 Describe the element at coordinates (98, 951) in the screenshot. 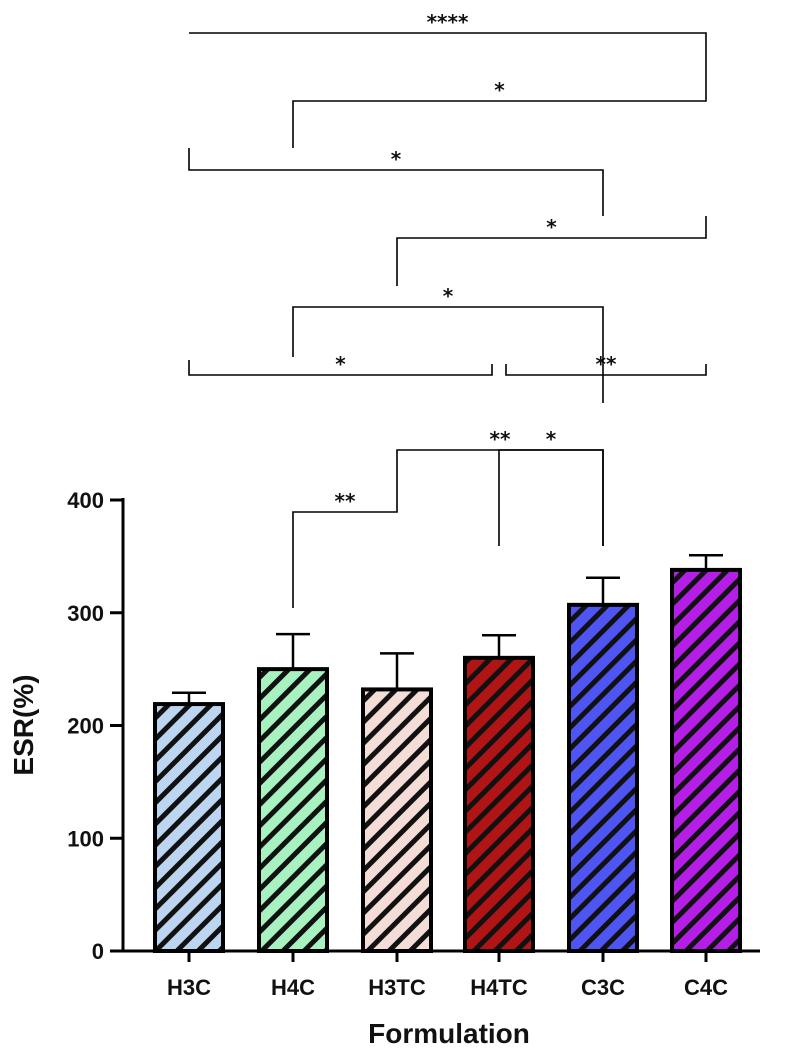

I see `y-tick-label: 0` at that location.